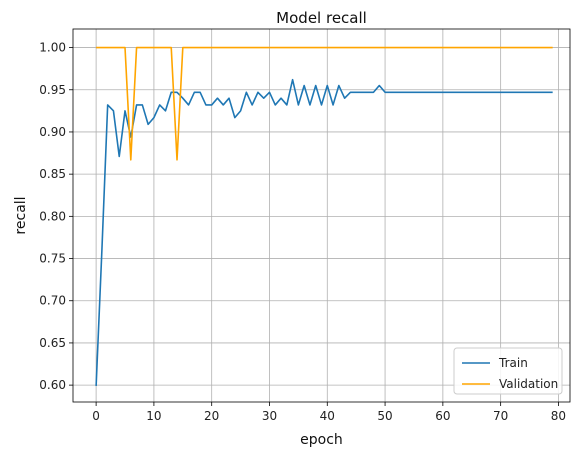  I want to click on y-tick-label: 0.90, so click(52, 132).